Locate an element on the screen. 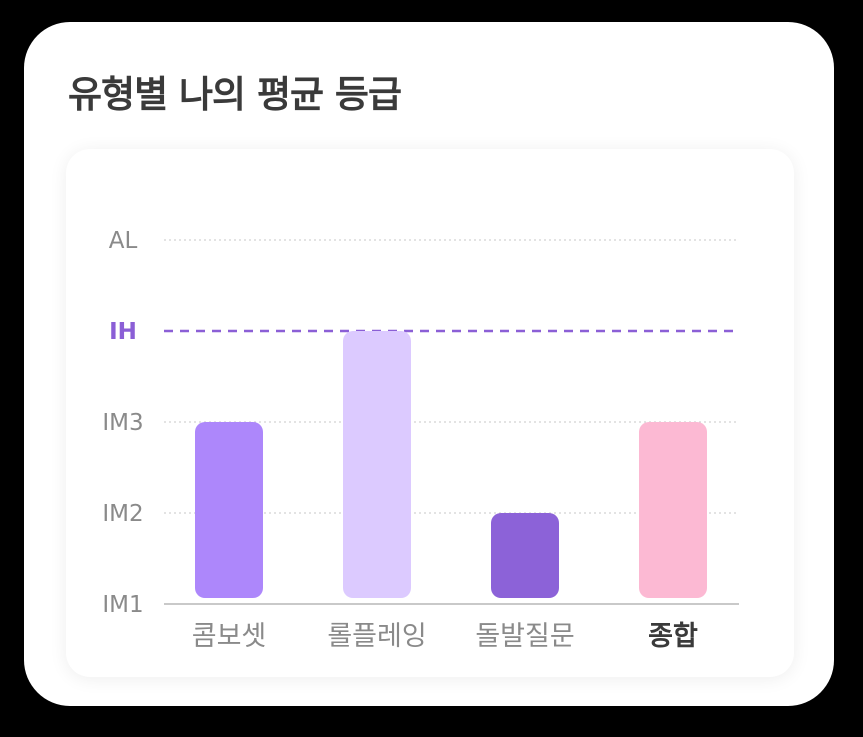 This screenshot has height=737, width=863. x-tick-label: 롤플레잉 is located at coordinates (376, 636).